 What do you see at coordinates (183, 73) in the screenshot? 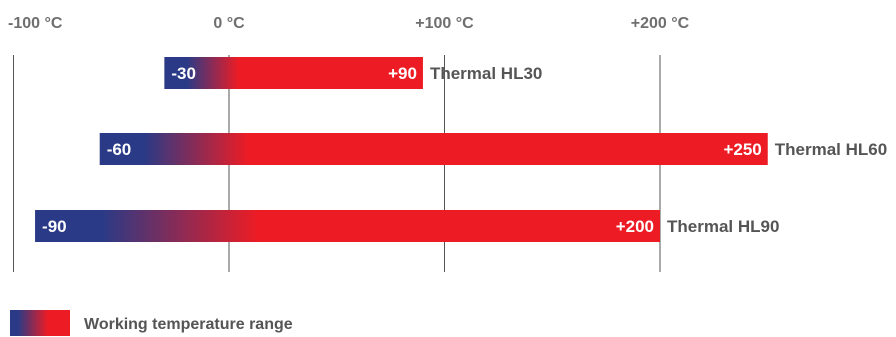
I see `bar-min-label: -30` at bounding box center [183, 73].